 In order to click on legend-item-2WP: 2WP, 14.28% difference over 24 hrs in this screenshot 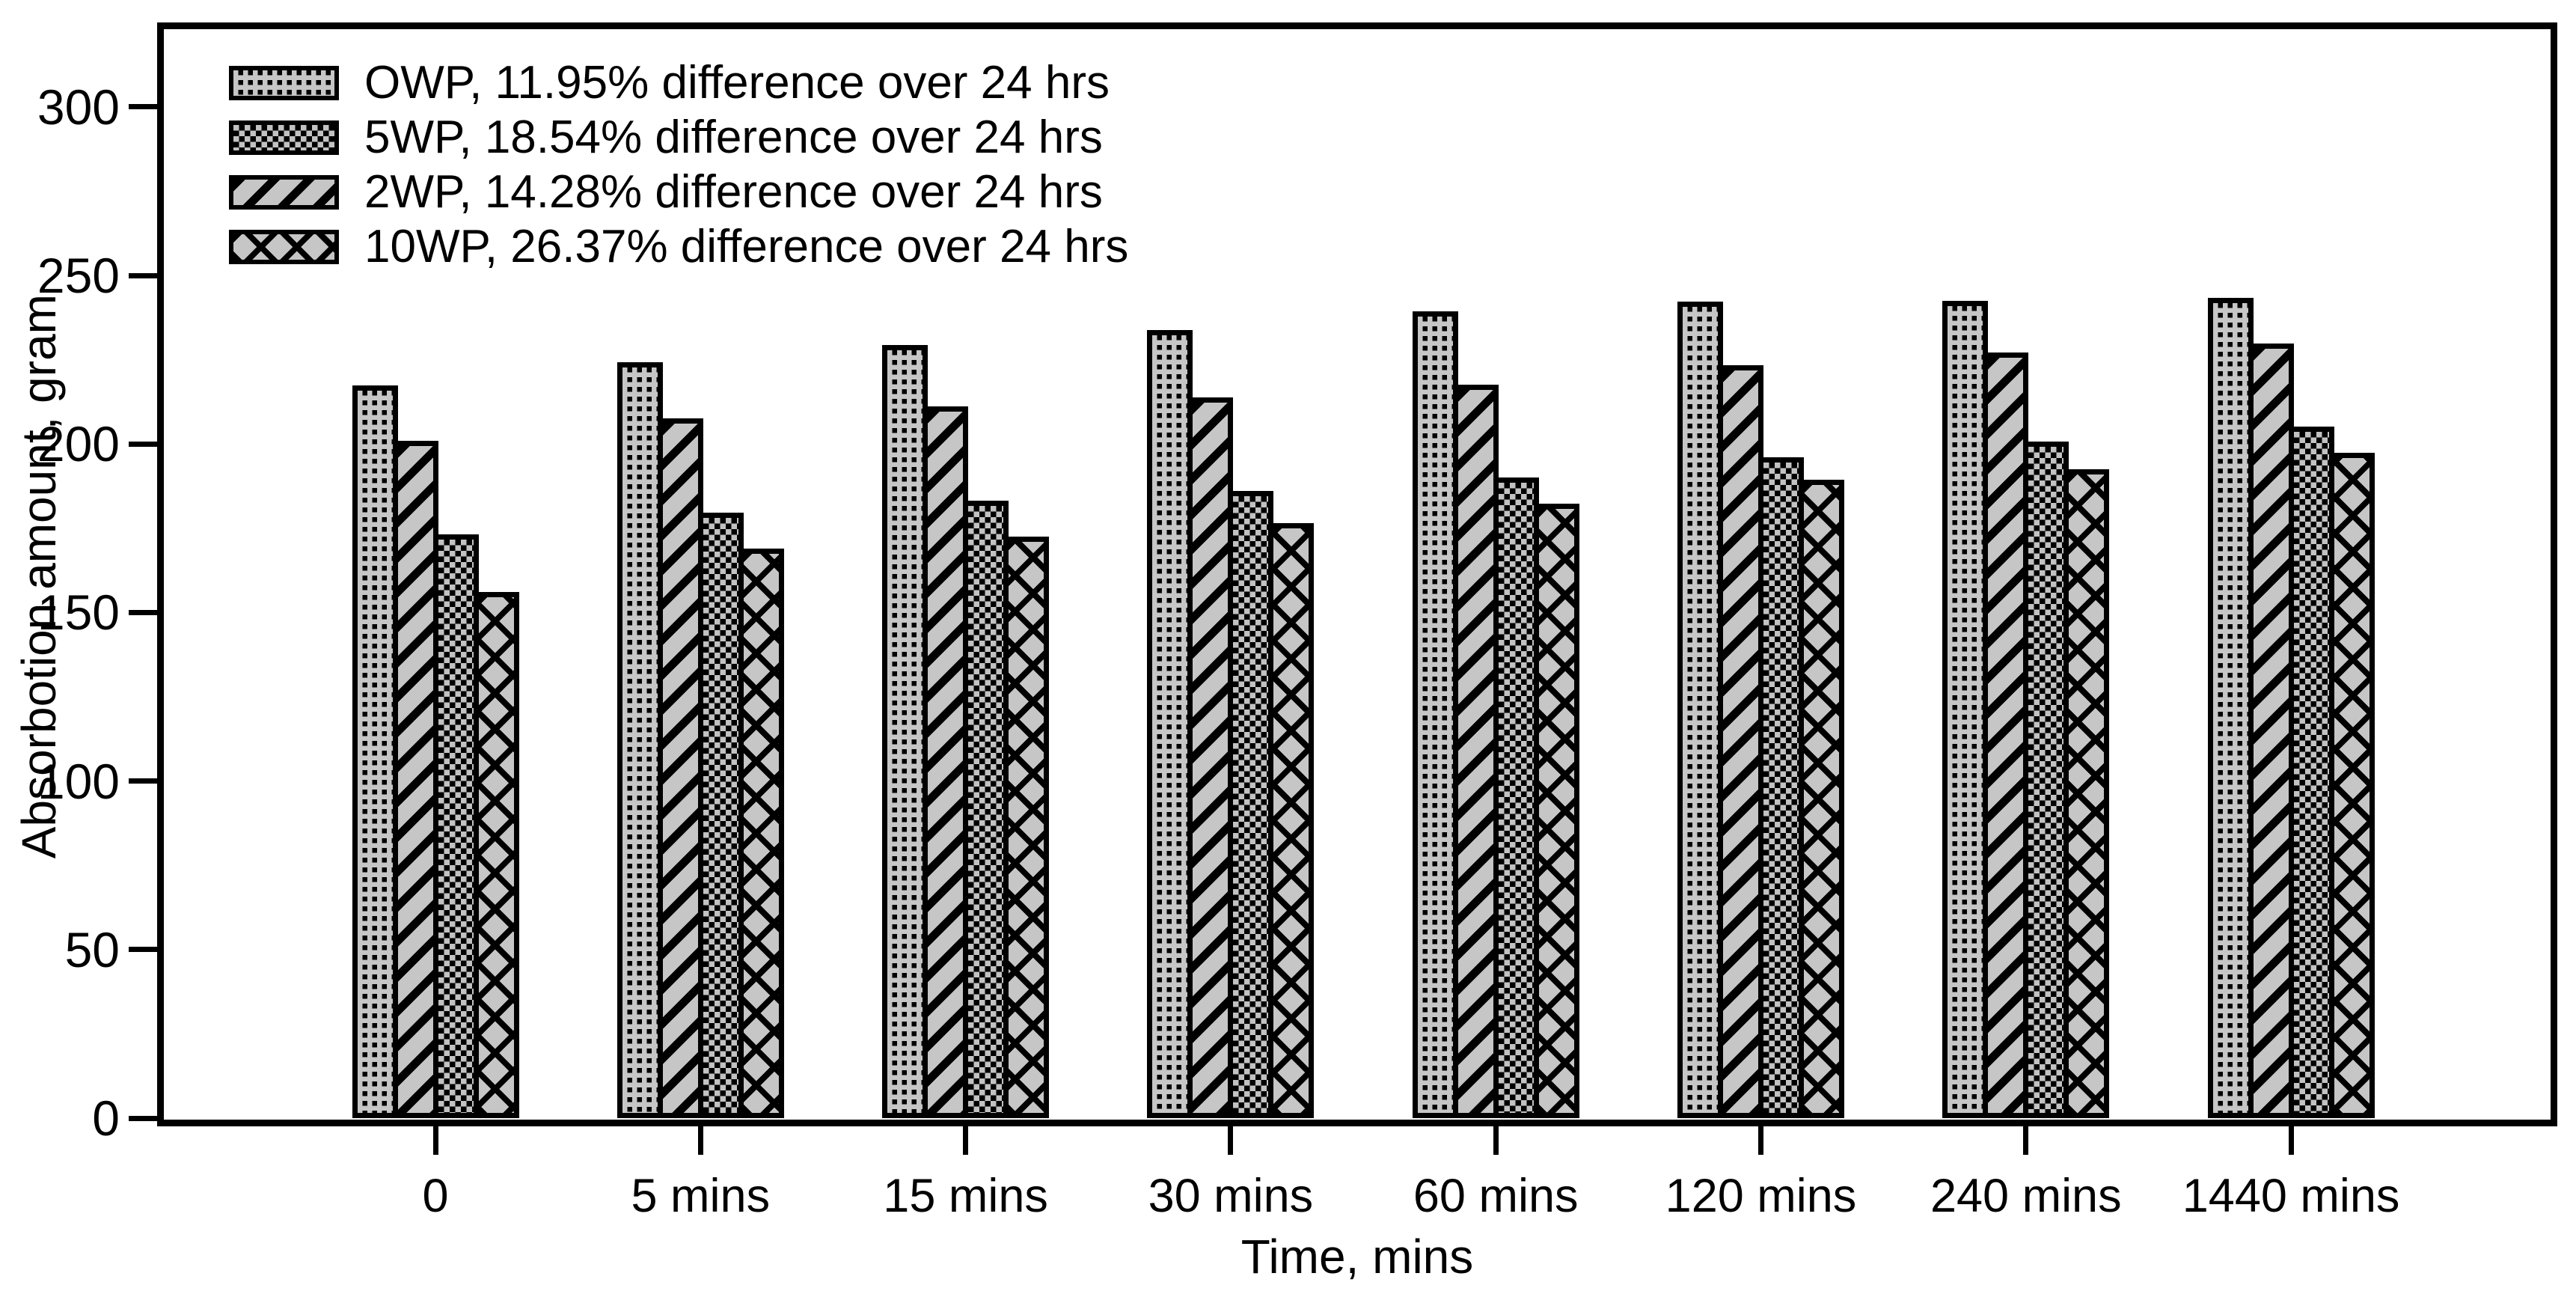, I will do `click(679, 192)`.